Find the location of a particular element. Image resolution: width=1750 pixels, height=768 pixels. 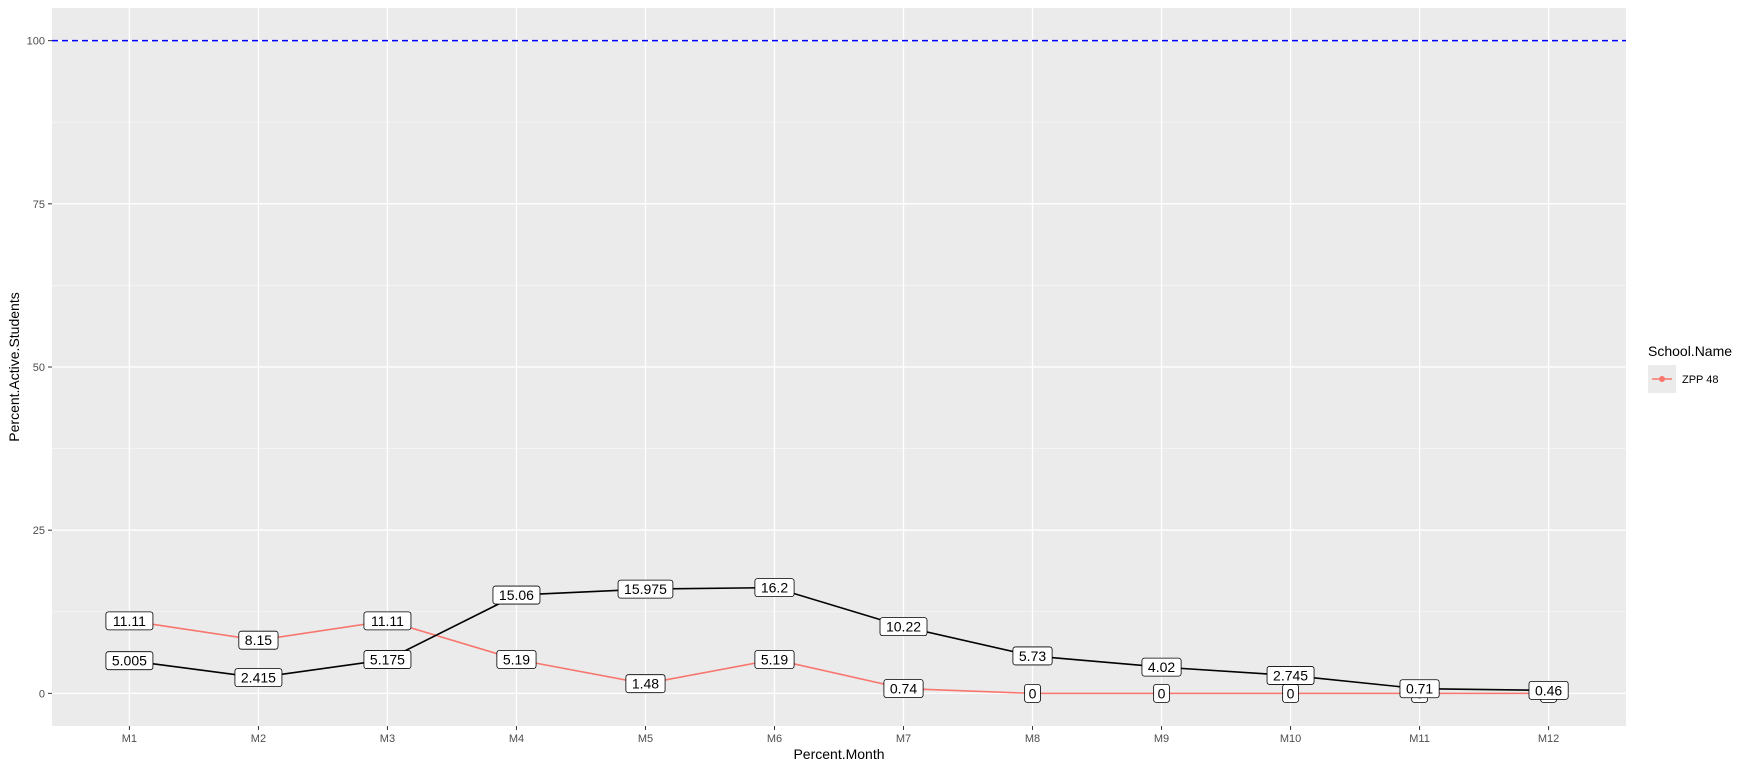

data-label-s0-M2: 8.15 is located at coordinates (258, 640).